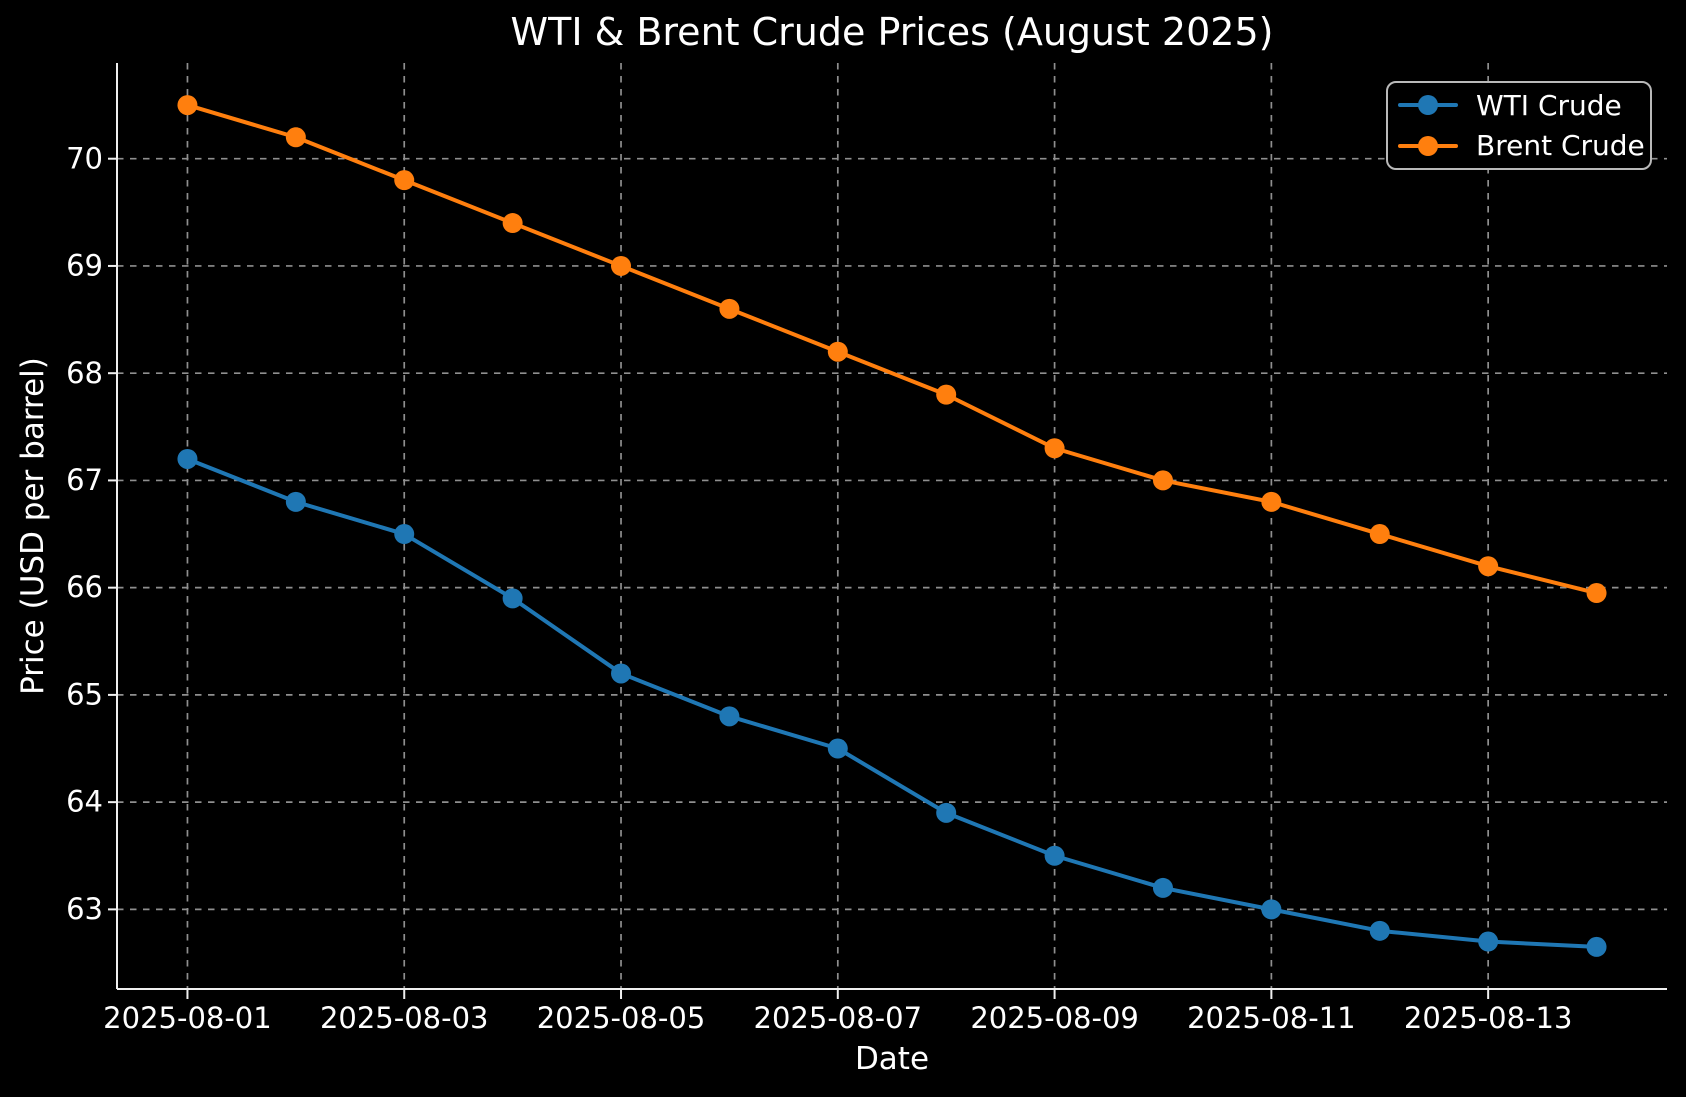 This screenshot has width=1686, height=1097. What do you see at coordinates (84, 158) in the screenshot?
I see `y-tick-label: 70` at bounding box center [84, 158].